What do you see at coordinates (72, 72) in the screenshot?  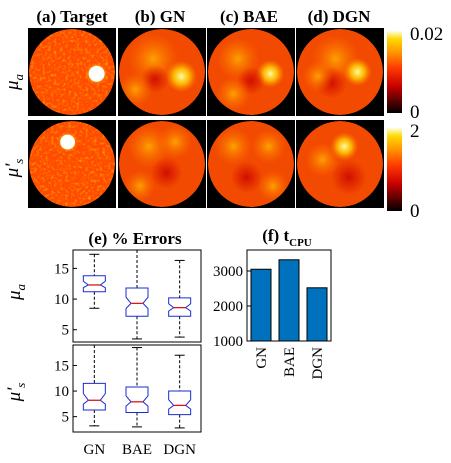 I see `image-cell-r1-c1` at bounding box center [72, 72].